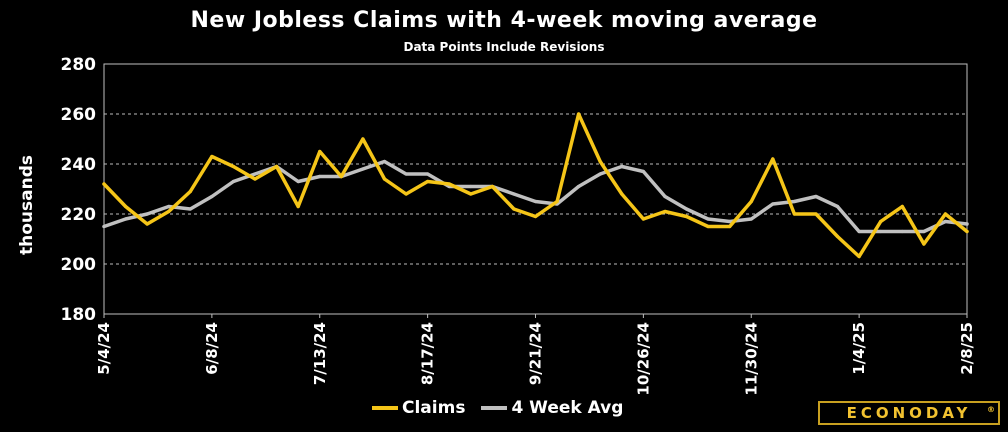  What do you see at coordinates (428, 353) in the screenshot?
I see `x-tick-label-3: 8/17/24` at bounding box center [428, 353].